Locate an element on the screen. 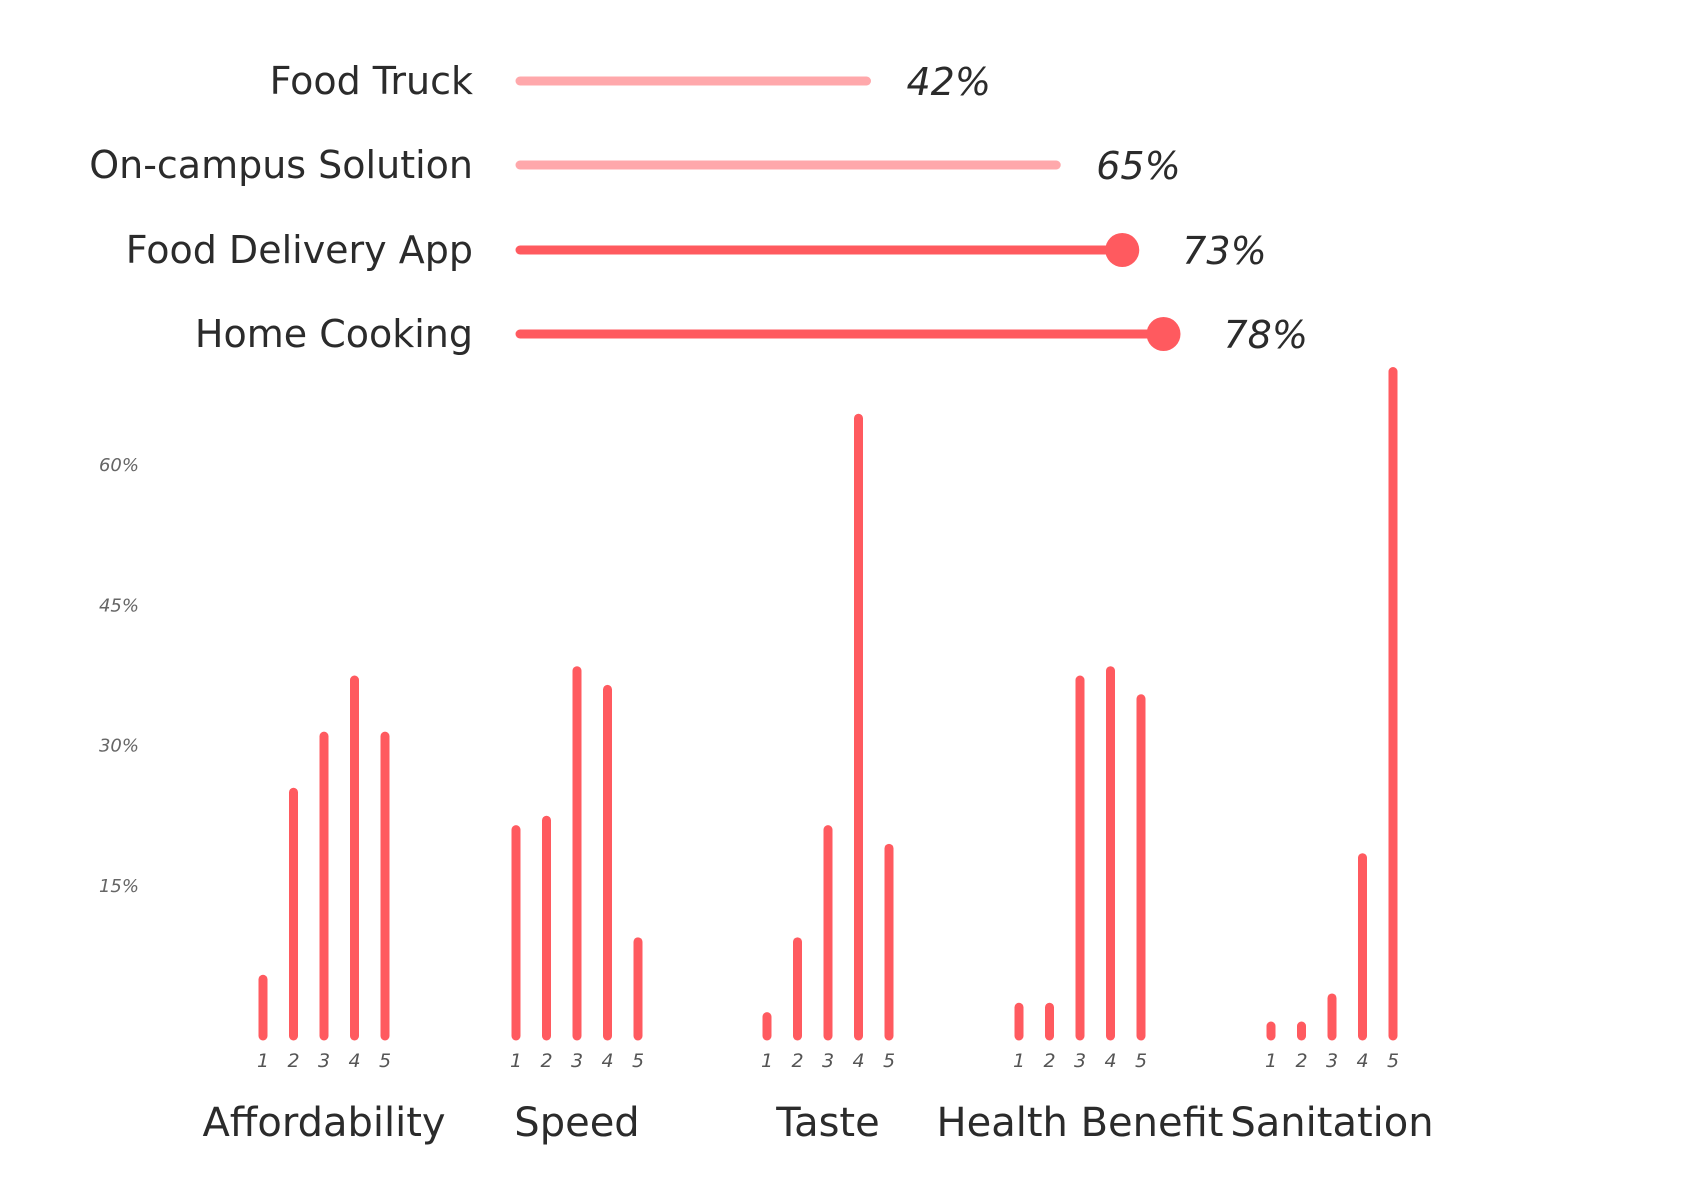  slider-label: Food Delivery App is located at coordinates (299, 250).